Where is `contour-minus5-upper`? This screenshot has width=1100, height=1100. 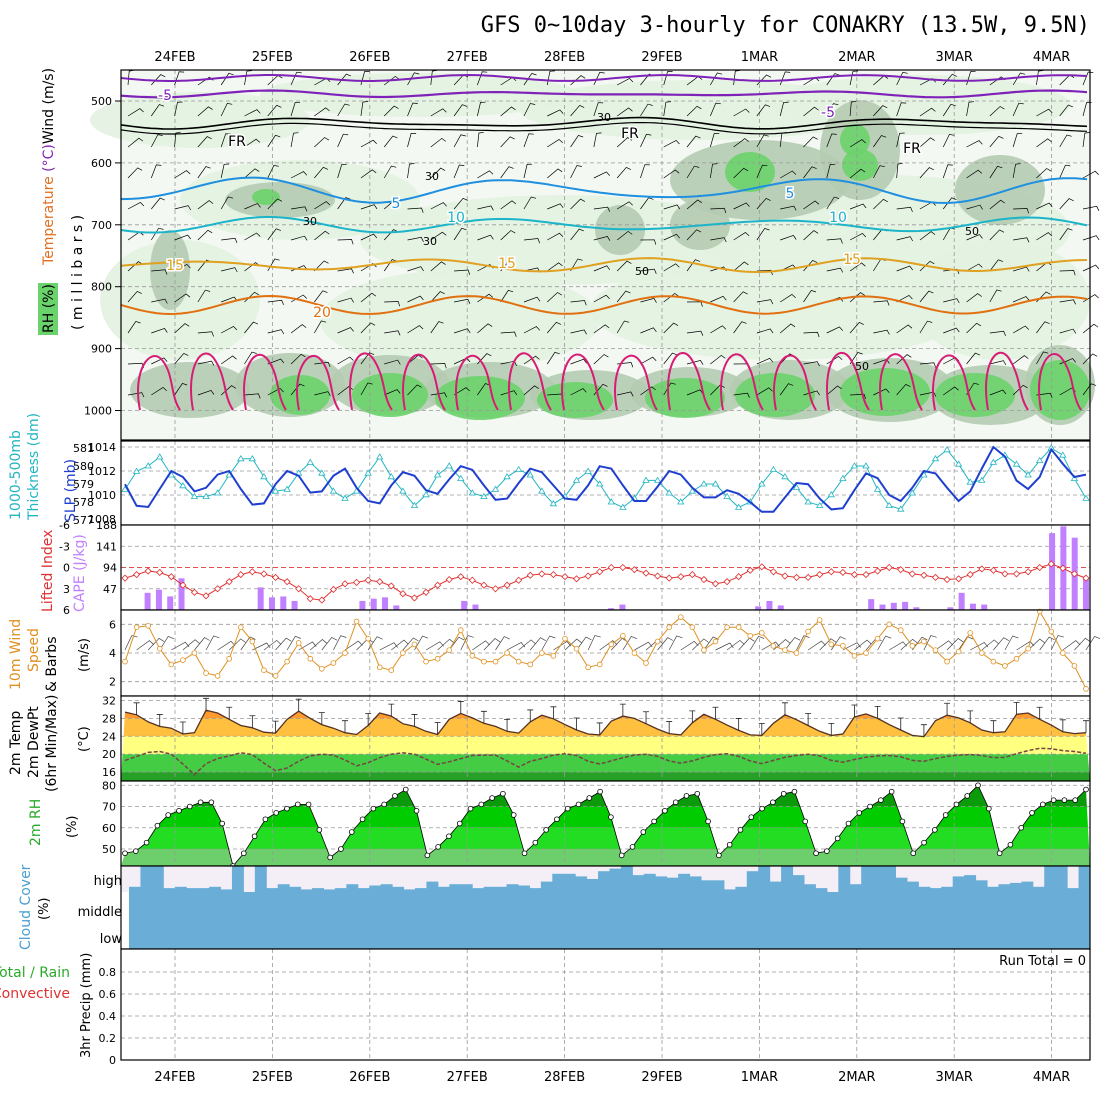
contour-minus5-upper is located at coordinates (604, 77).